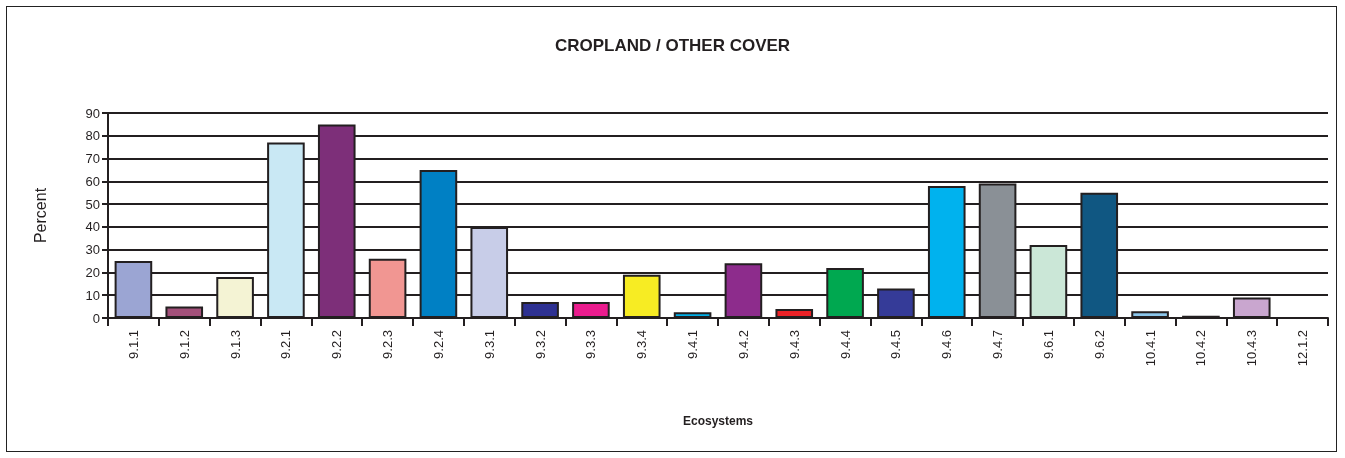 The height and width of the screenshot is (458, 1345). I want to click on x-tick-label: 9.2.3, so click(388, 344).